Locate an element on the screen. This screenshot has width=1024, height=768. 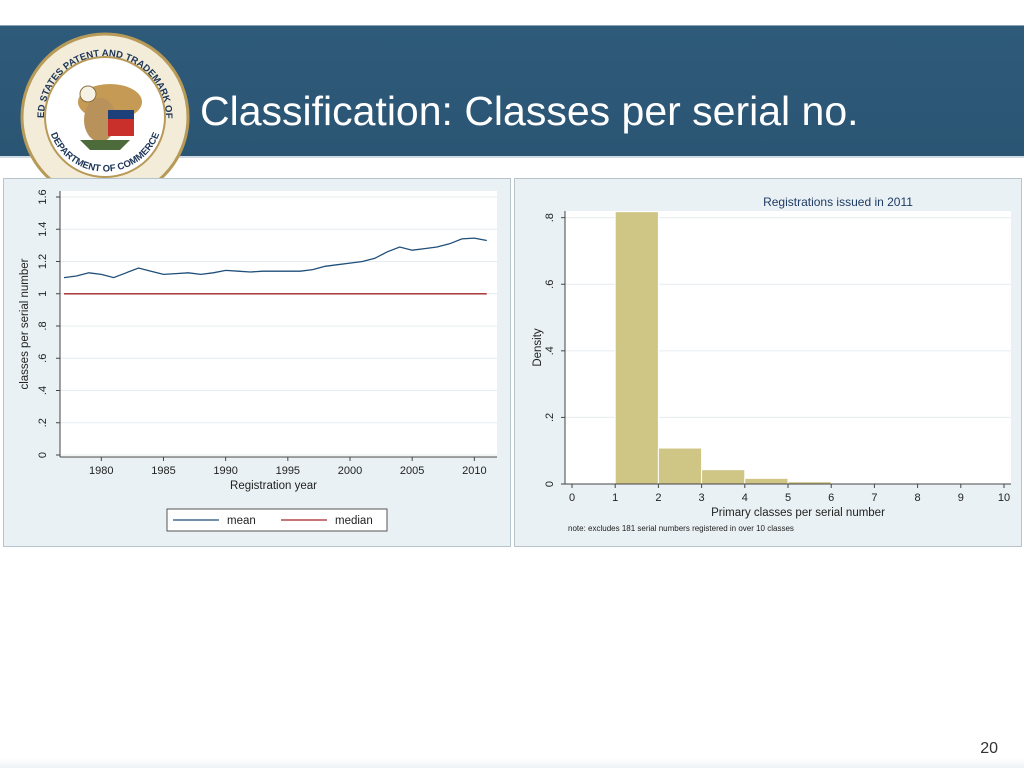
x-tick-label: 8 is located at coordinates (918, 498).